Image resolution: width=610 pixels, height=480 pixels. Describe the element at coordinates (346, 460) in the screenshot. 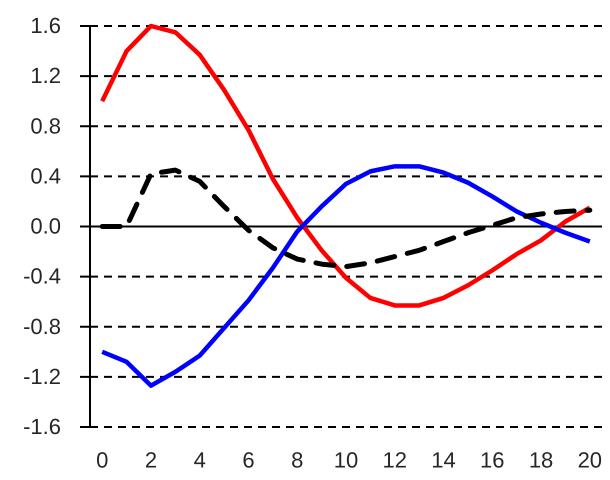

I see `x-tick-label: 10` at that location.